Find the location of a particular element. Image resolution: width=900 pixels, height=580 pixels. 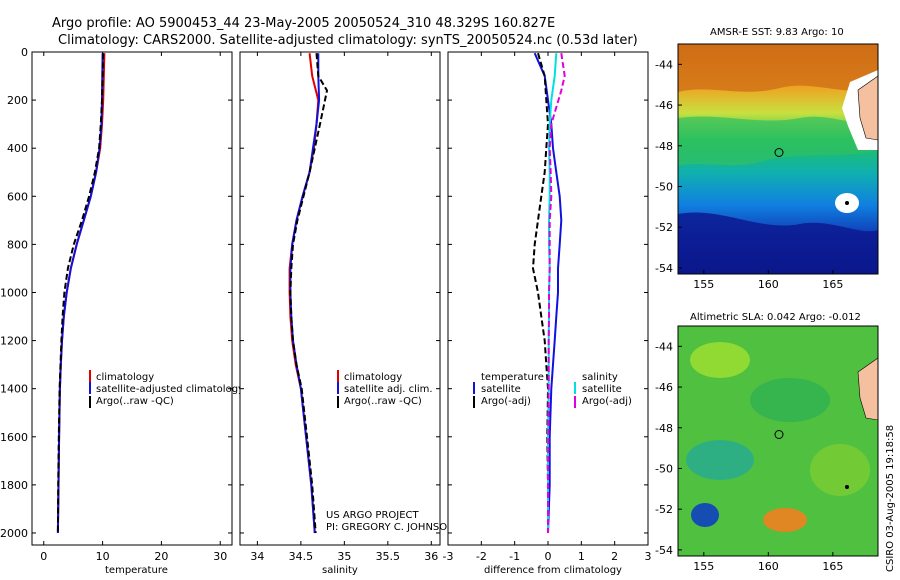

difference-legend-temp-argo: Argo(-adj) is located at coordinates (506, 401).